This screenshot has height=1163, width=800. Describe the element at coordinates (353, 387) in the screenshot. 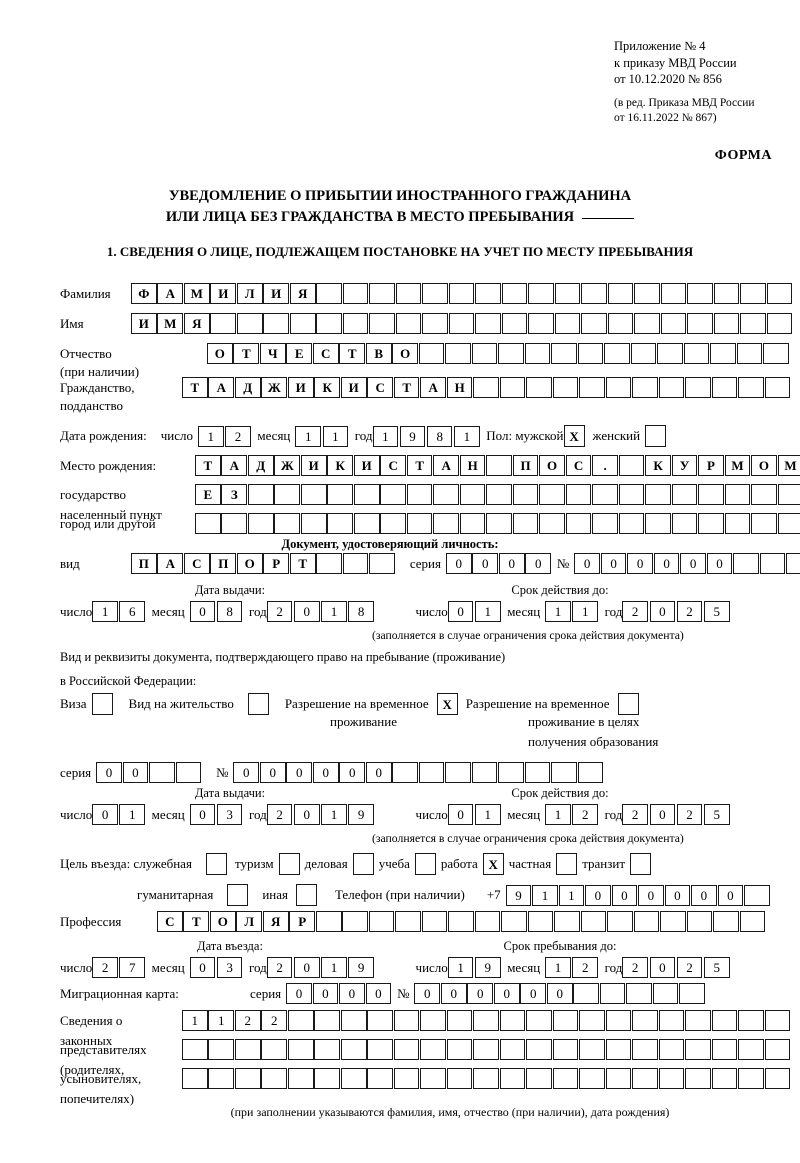

I see `char-cell: И` at that location.